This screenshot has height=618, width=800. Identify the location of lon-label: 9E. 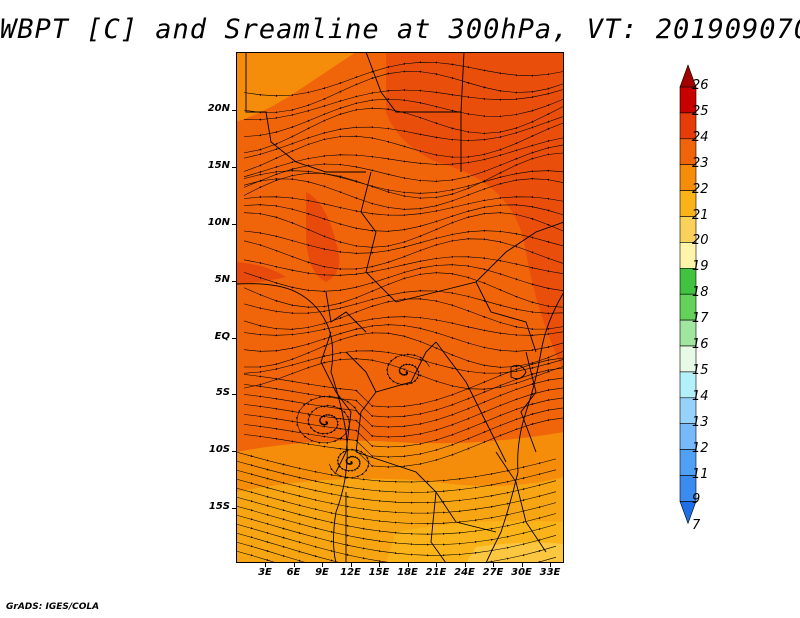
(322, 572).